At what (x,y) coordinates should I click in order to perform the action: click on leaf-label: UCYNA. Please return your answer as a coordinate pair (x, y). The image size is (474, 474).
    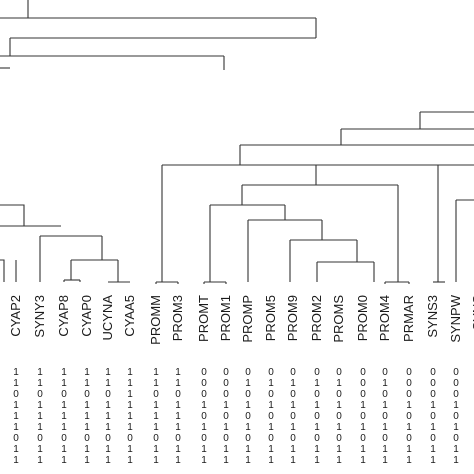
    Looking at the image, I should click on (107, 318).